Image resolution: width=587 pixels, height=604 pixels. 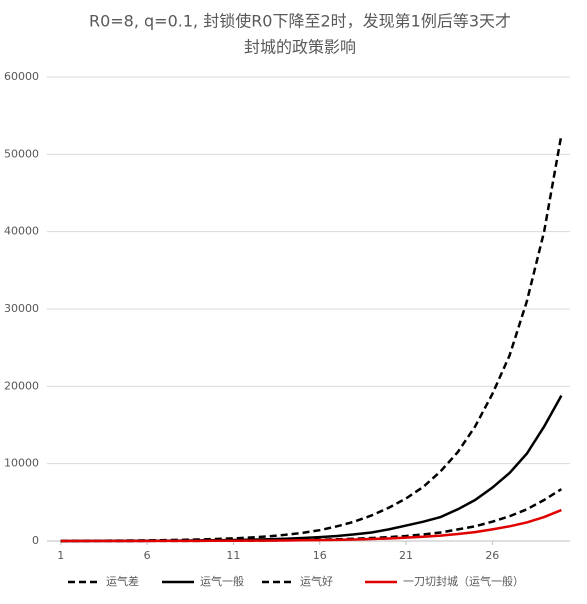 I want to click on x-tick-label: 16, so click(x=320, y=555).